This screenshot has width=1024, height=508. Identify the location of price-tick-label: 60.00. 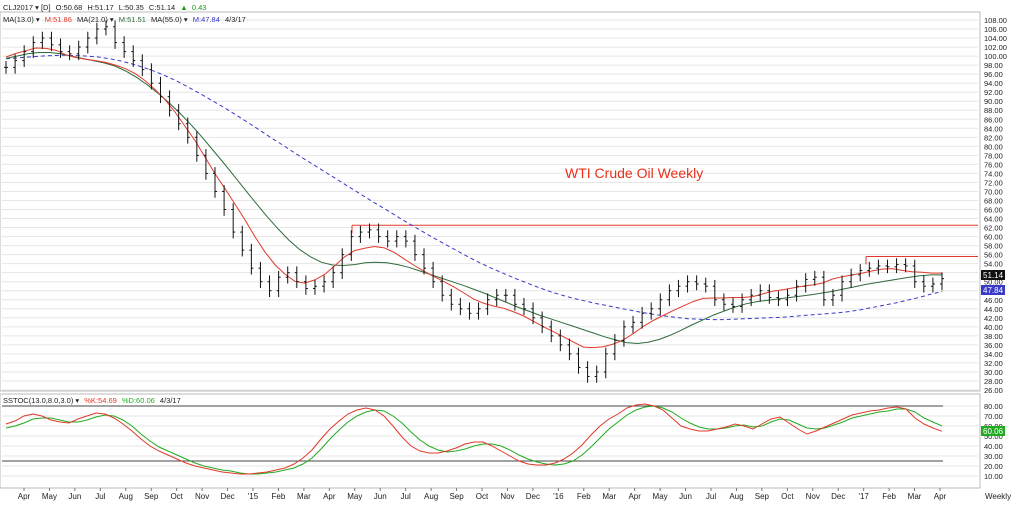
(993, 237).